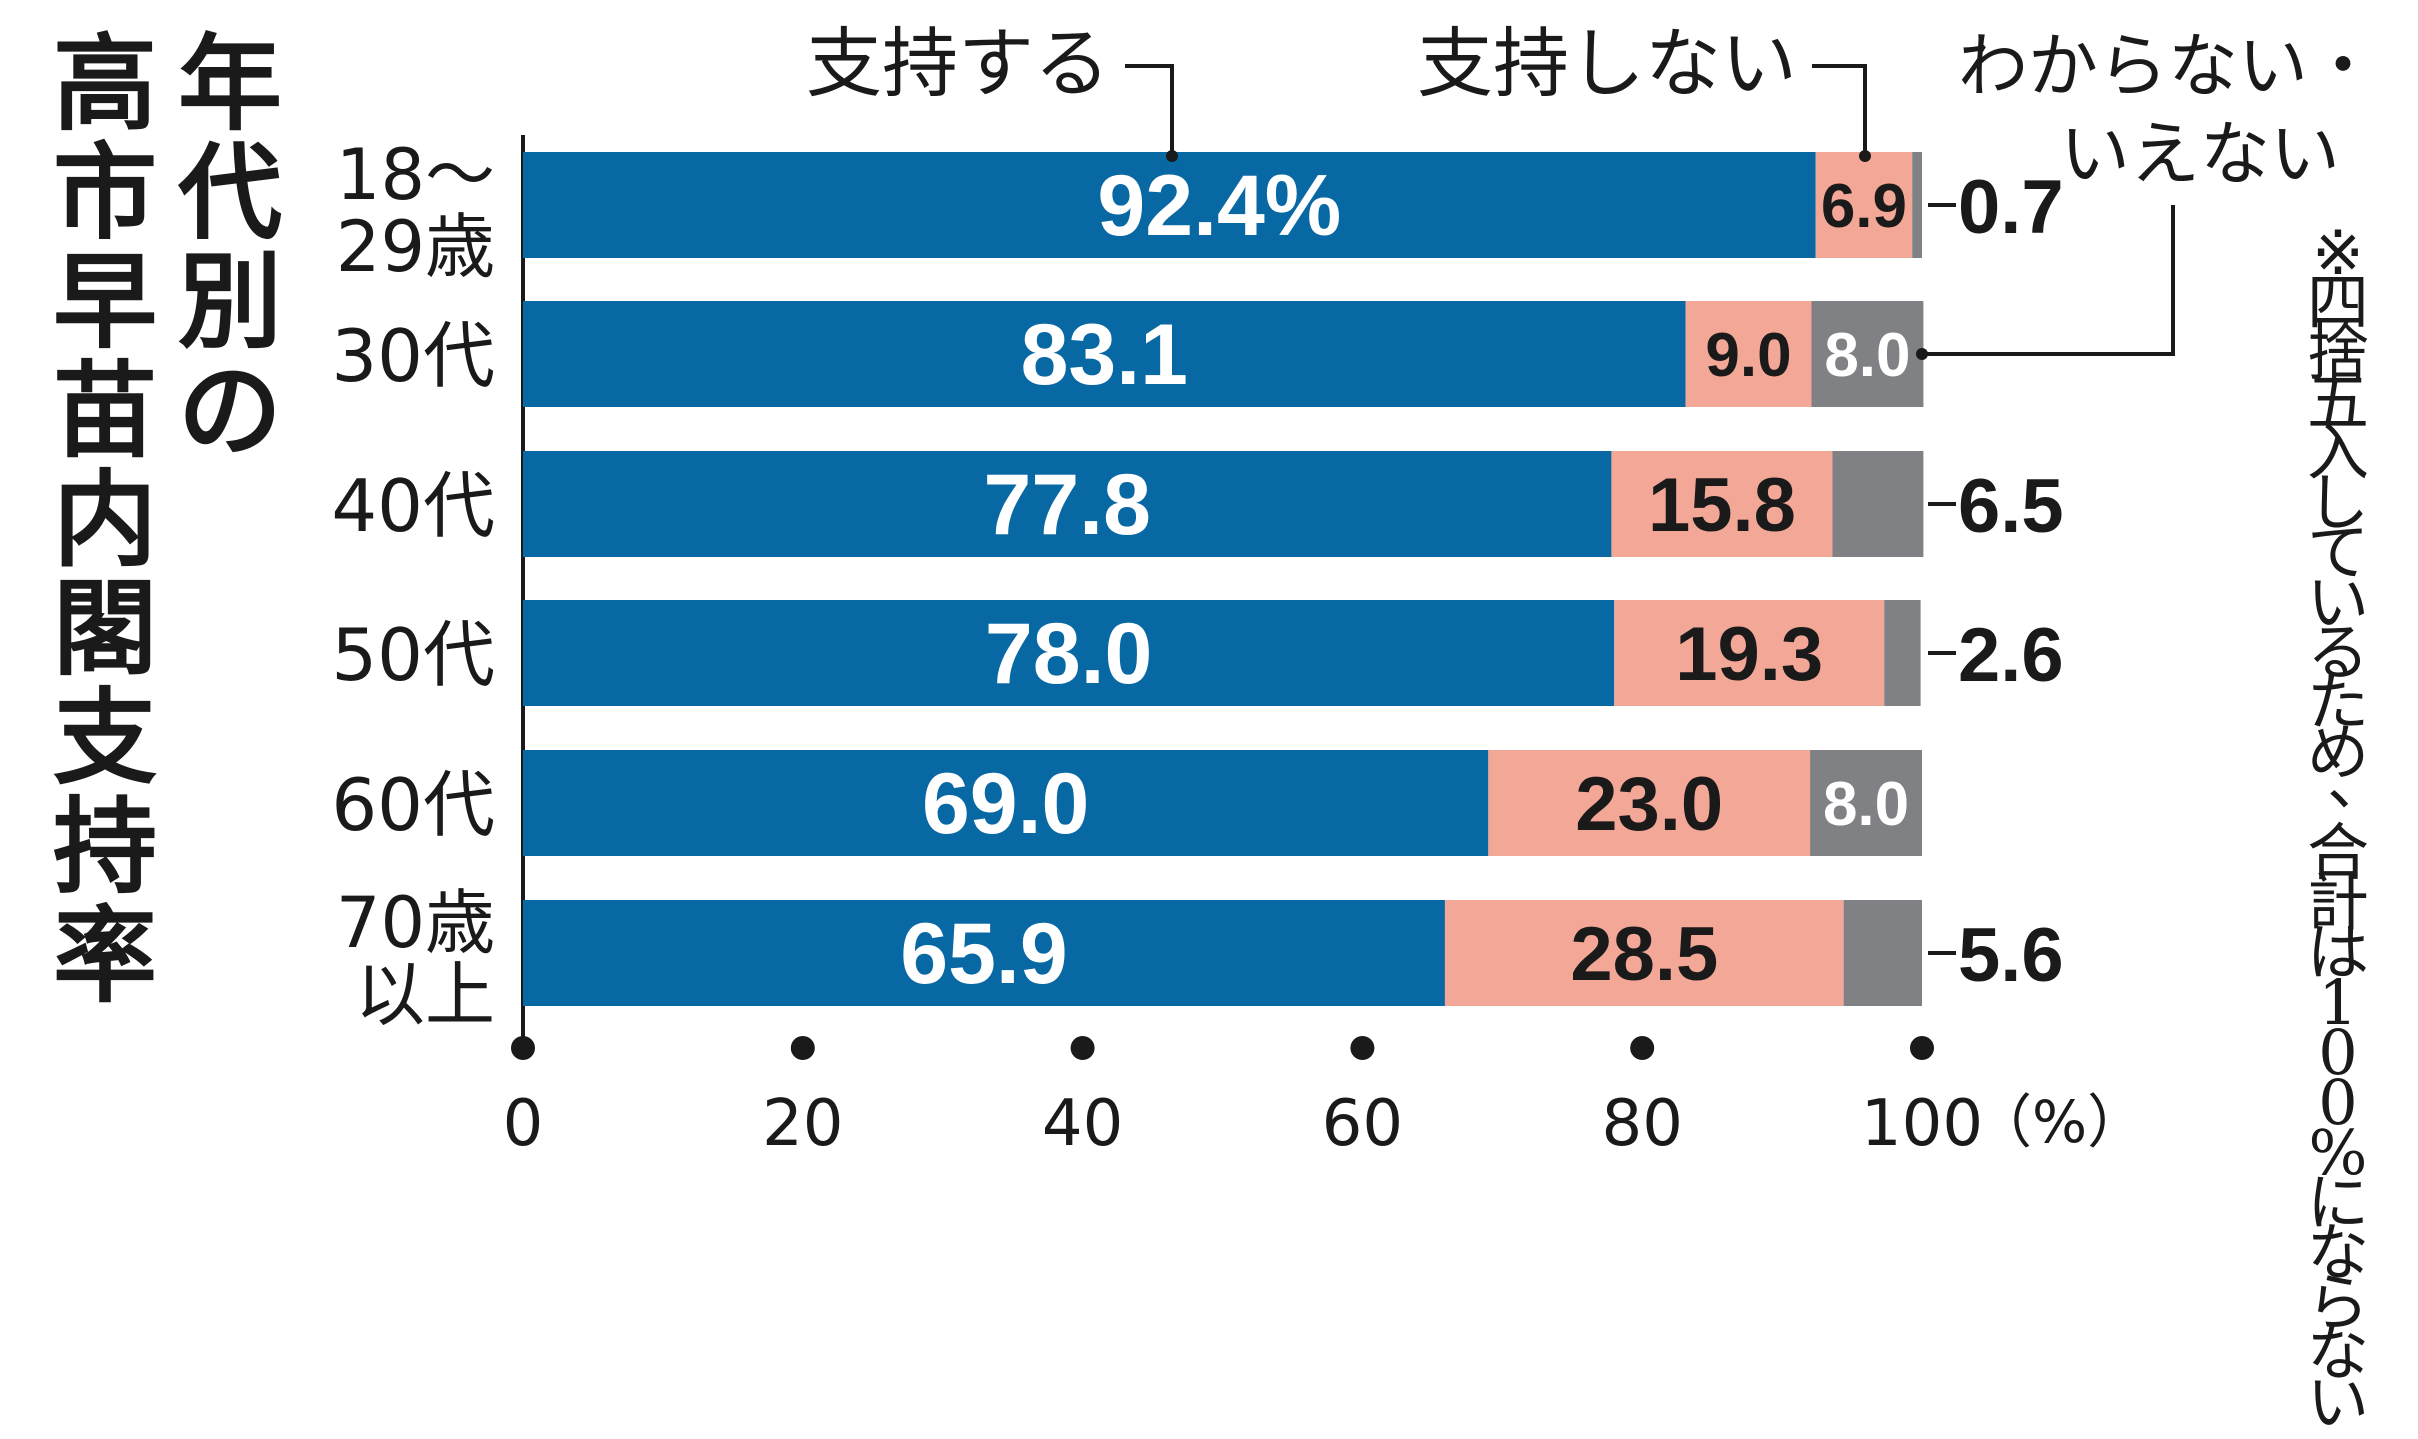  What do you see at coordinates (413, 506) in the screenshot?
I see `category-label: 40代` at bounding box center [413, 506].